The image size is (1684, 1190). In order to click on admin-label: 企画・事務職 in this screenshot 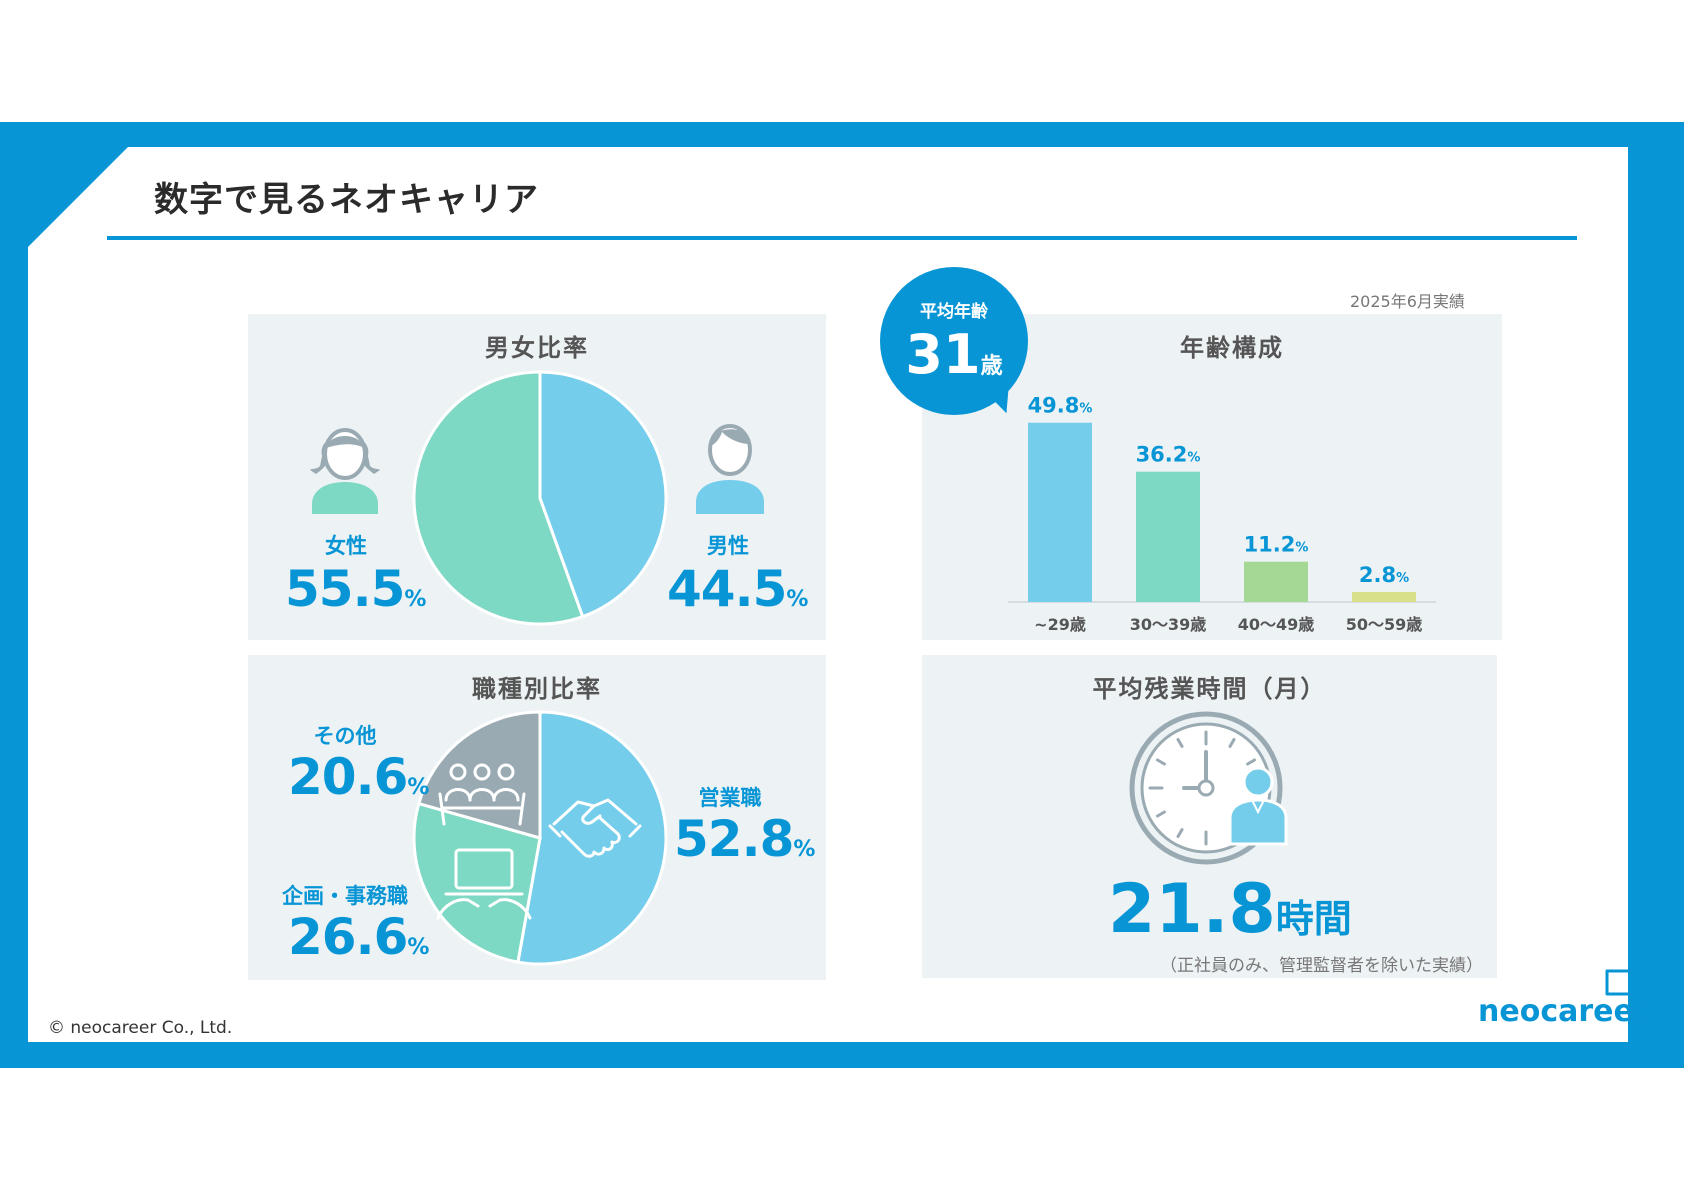, I will do `click(345, 896)`.